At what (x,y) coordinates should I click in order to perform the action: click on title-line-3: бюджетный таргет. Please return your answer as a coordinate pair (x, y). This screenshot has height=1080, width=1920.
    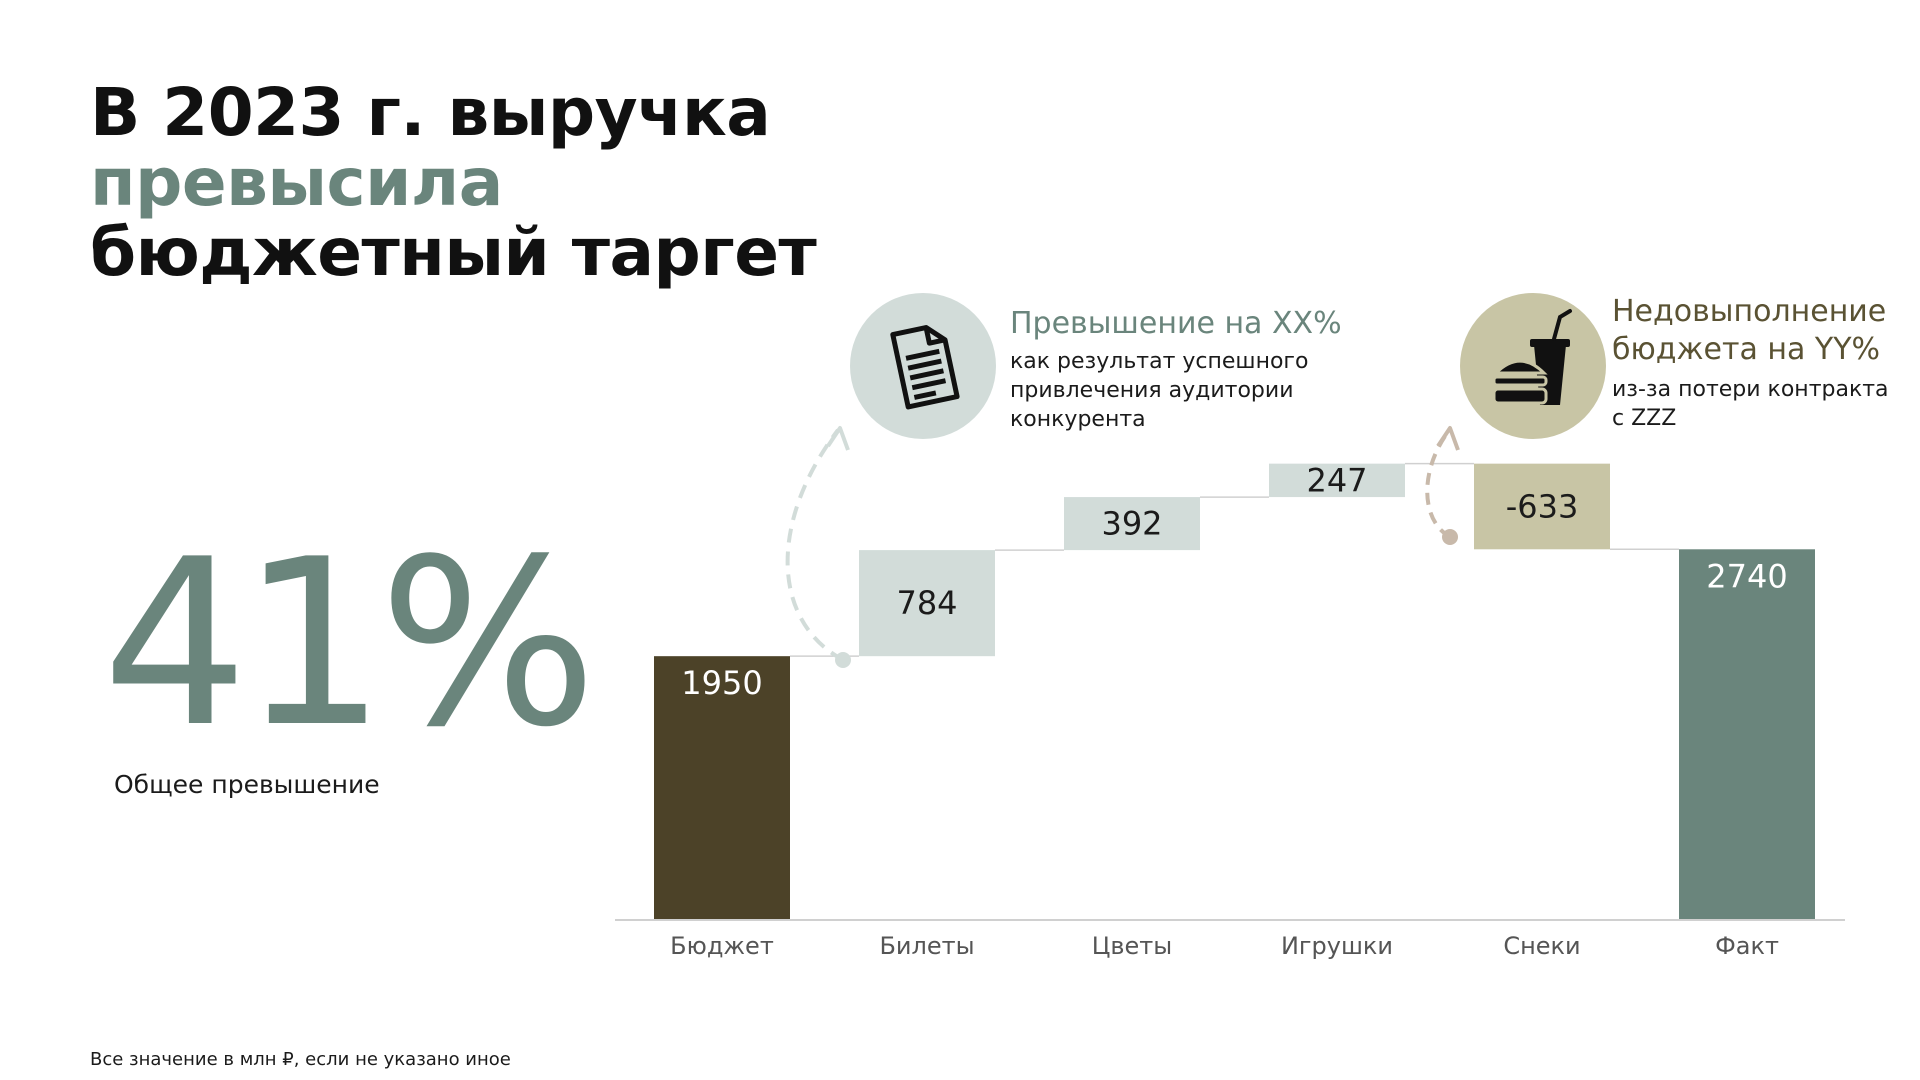
    Looking at the image, I should click on (453, 252).